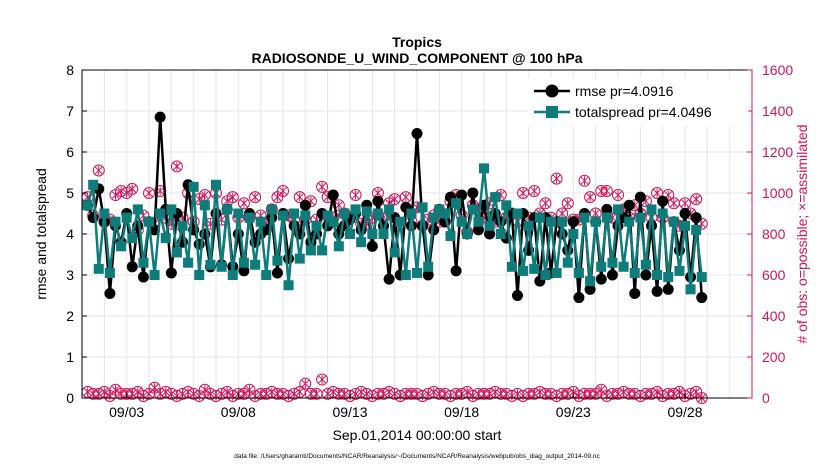  Describe the element at coordinates (777, 70) in the screenshot. I see `y2-tick-label: 1600` at that location.